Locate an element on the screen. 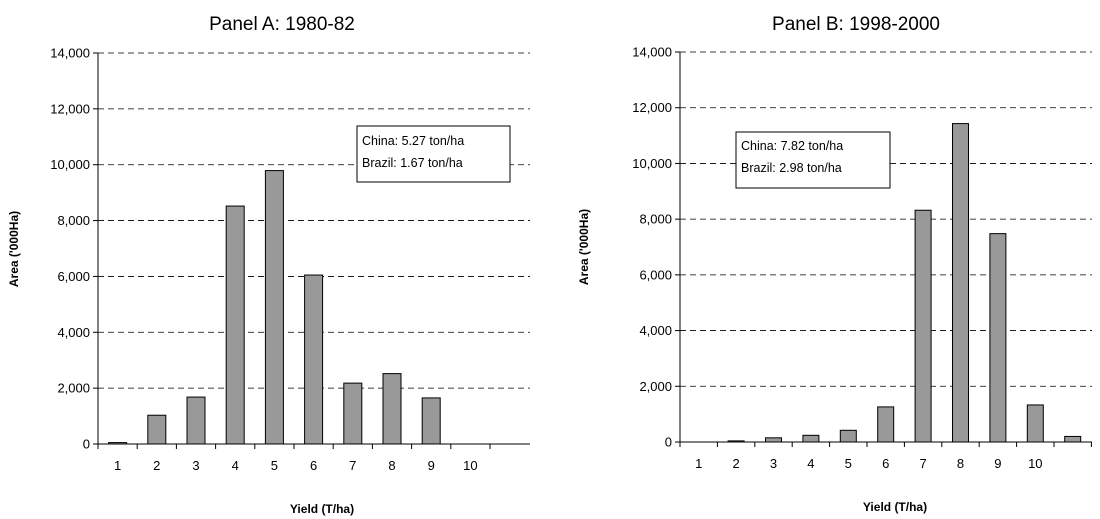  annotation-line-brazil: Brazil: 2.98 ton/ha is located at coordinates (791, 168).